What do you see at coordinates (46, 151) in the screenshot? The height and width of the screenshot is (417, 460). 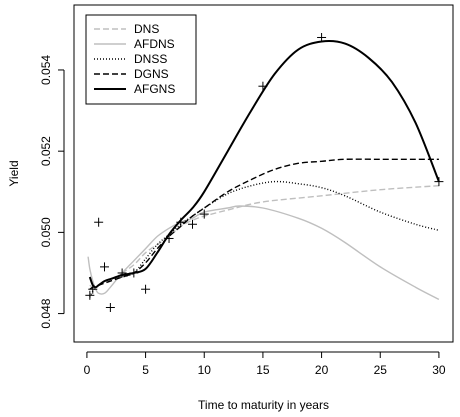 I see `y-tick-label: 0.052` at bounding box center [46, 151].